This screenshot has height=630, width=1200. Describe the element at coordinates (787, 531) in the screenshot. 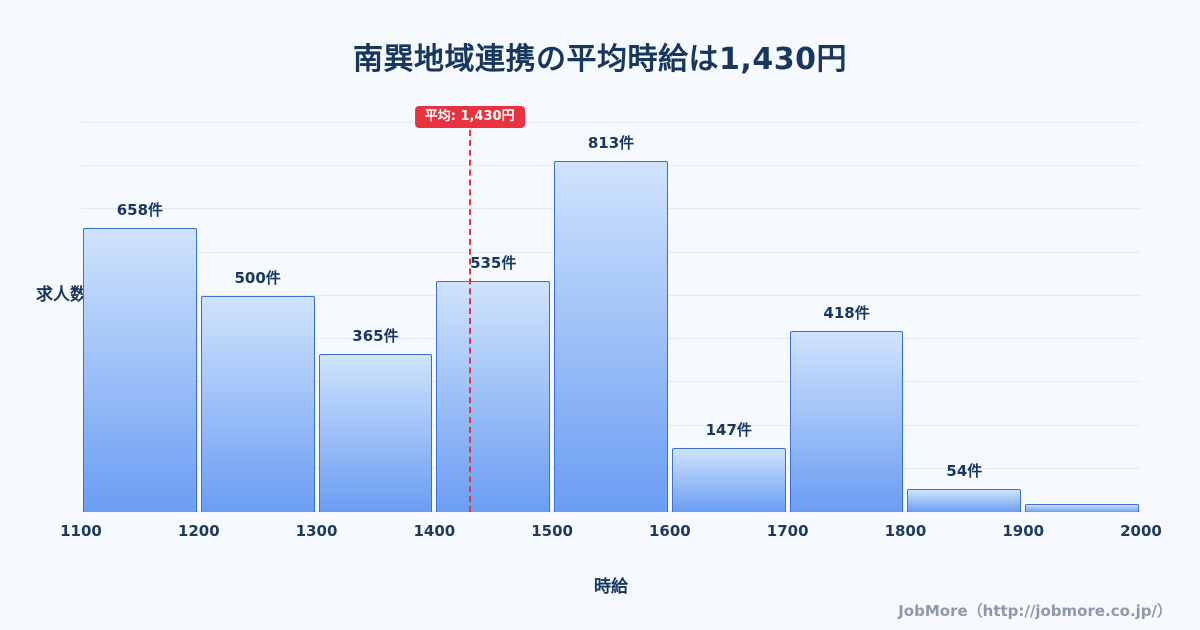

I see `x-tick-1700: 1700` at that location.